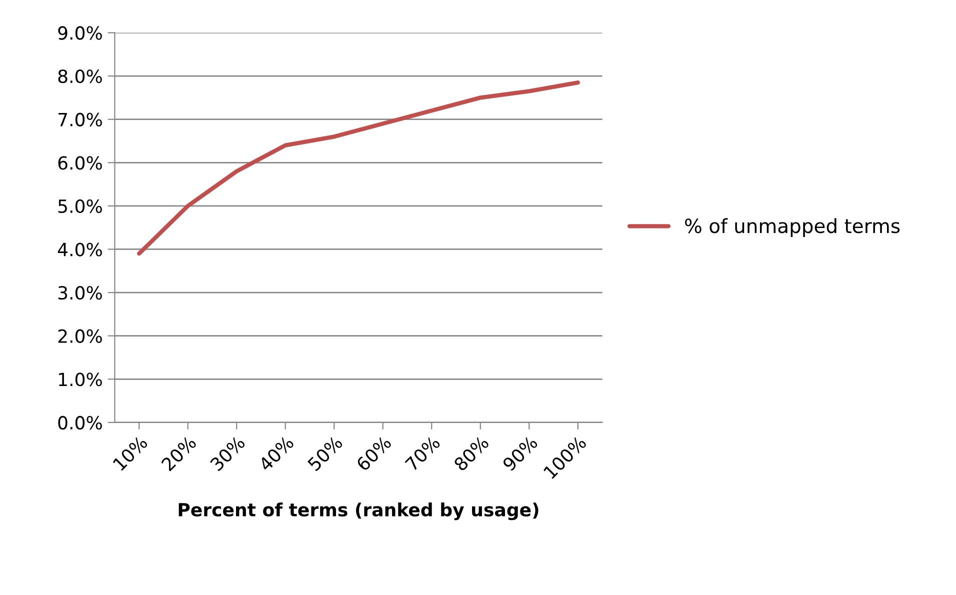  What do you see at coordinates (80, 336) in the screenshot?
I see `y-tick-label: 2.0%` at bounding box center [80, 336].